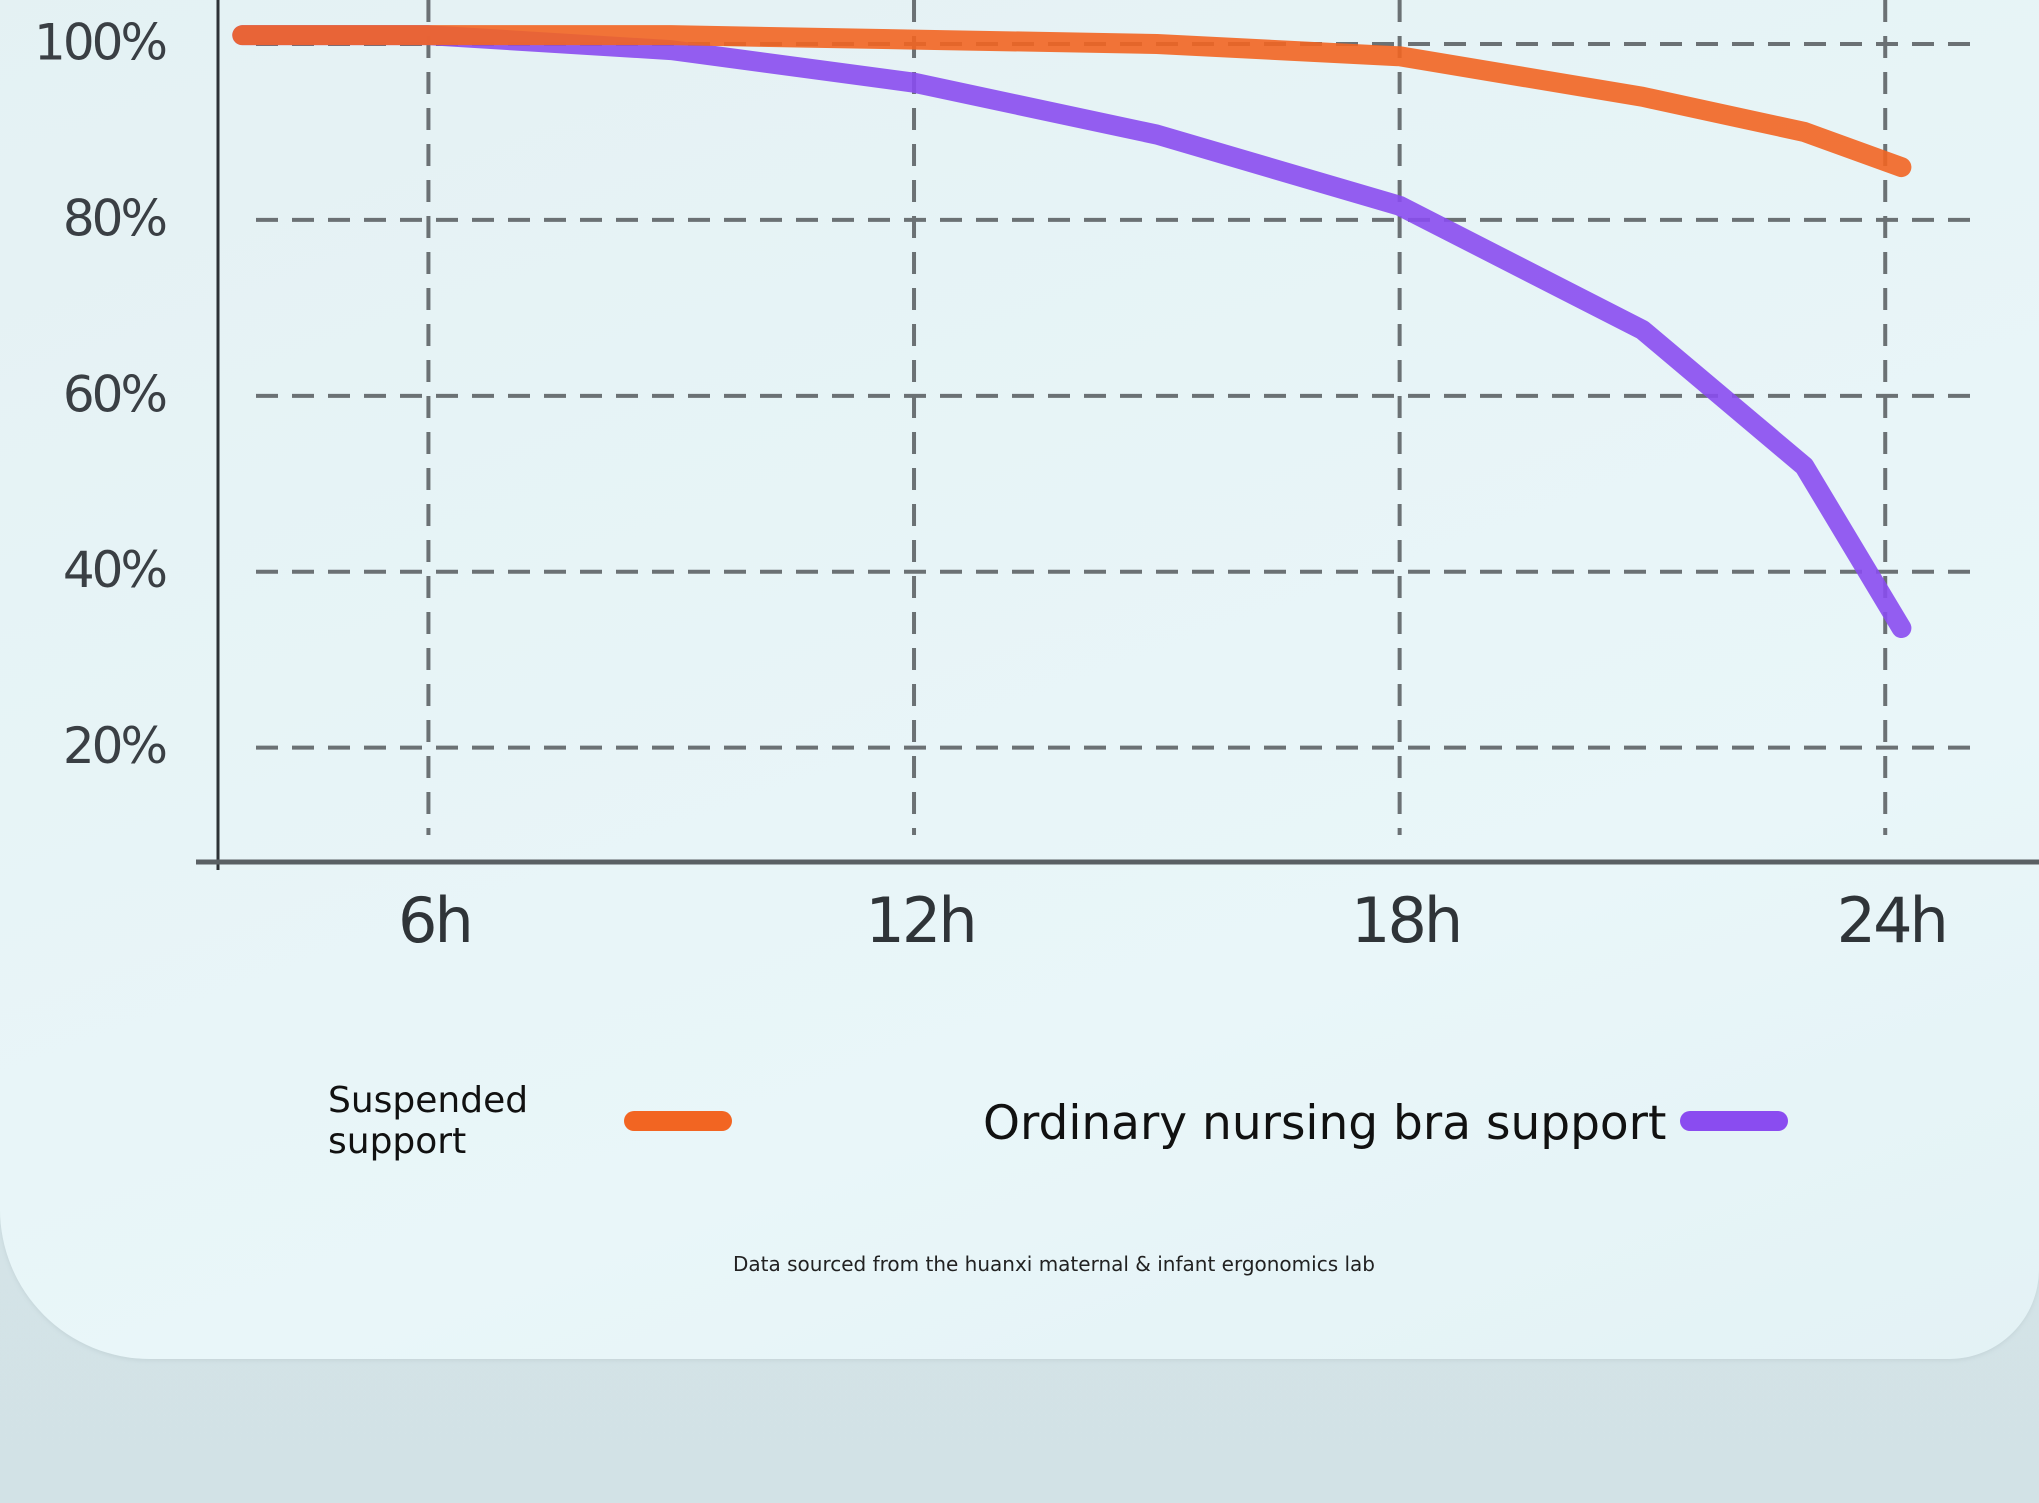 The image size is (2039, 1503). I want to click on legend-label: Ordinary nursing bra support, so click(1325, 1123).